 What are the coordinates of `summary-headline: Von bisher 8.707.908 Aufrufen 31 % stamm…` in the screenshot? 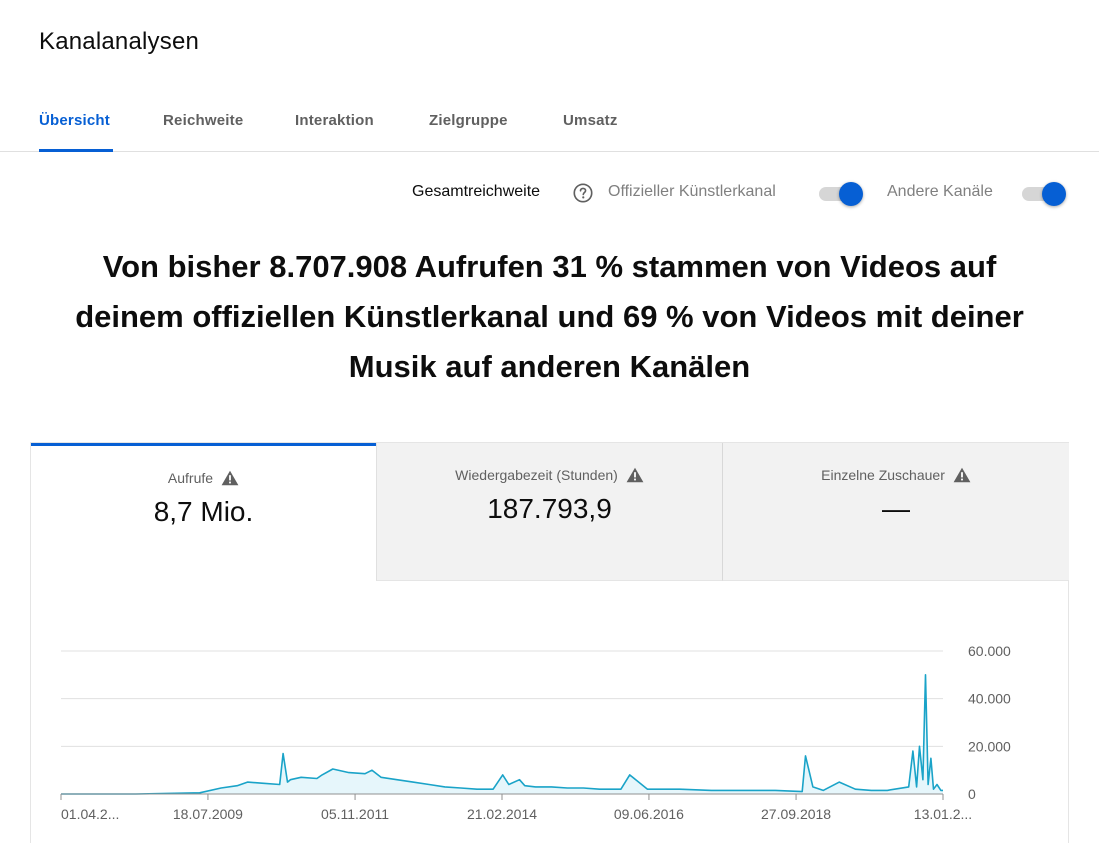 It's located at (549, 316).